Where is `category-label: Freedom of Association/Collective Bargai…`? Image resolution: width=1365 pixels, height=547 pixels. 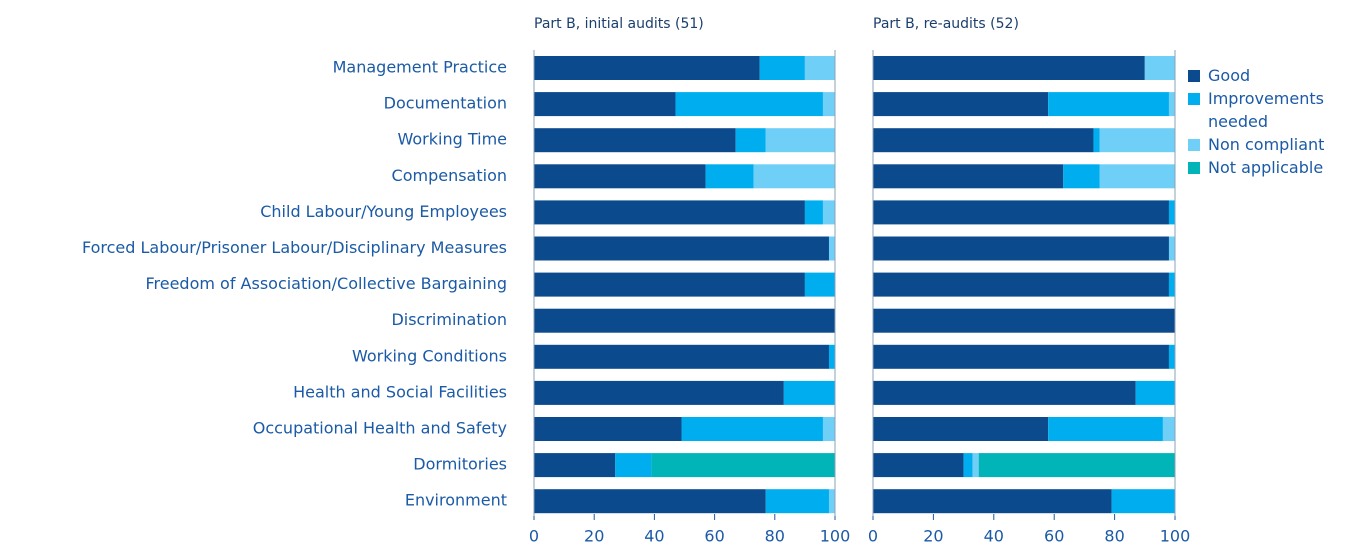 category-label: Freedom of Association/Collective Bargai… is located at coordinates (326, 283).